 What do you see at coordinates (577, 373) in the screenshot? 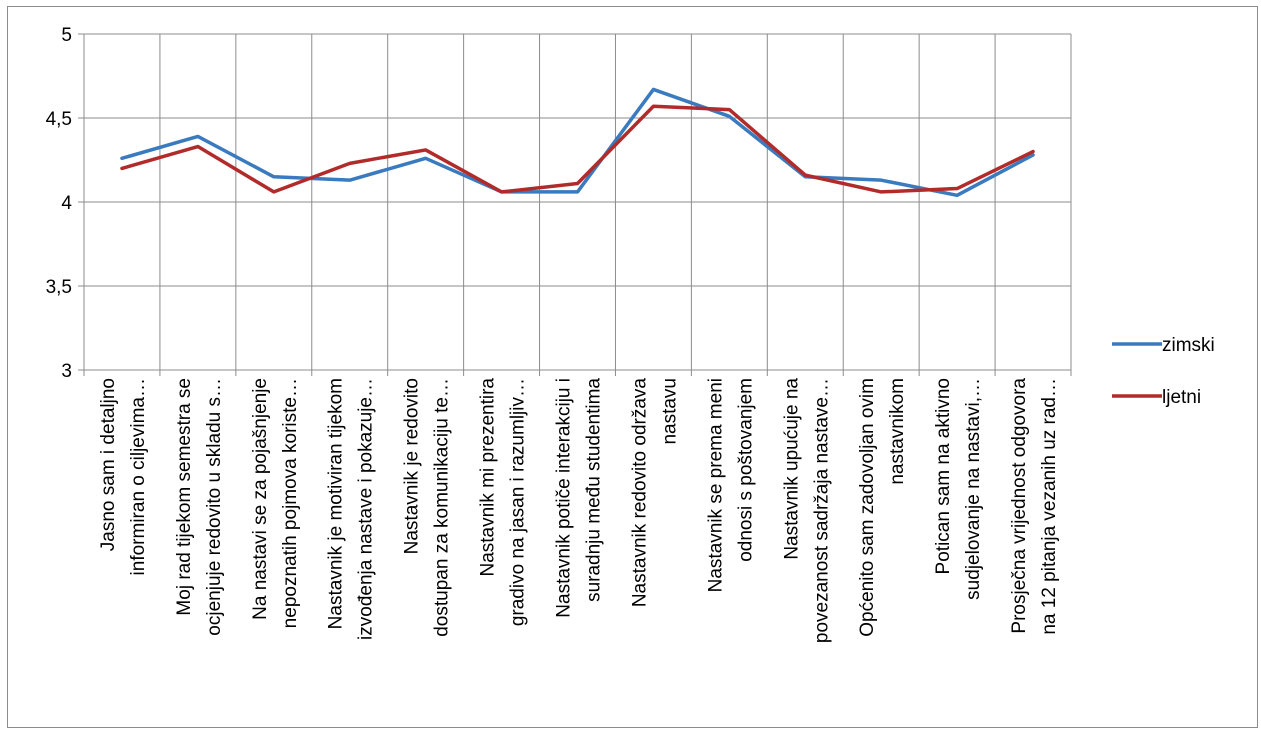
I see `x-axis` at bounding box center [577, 373].